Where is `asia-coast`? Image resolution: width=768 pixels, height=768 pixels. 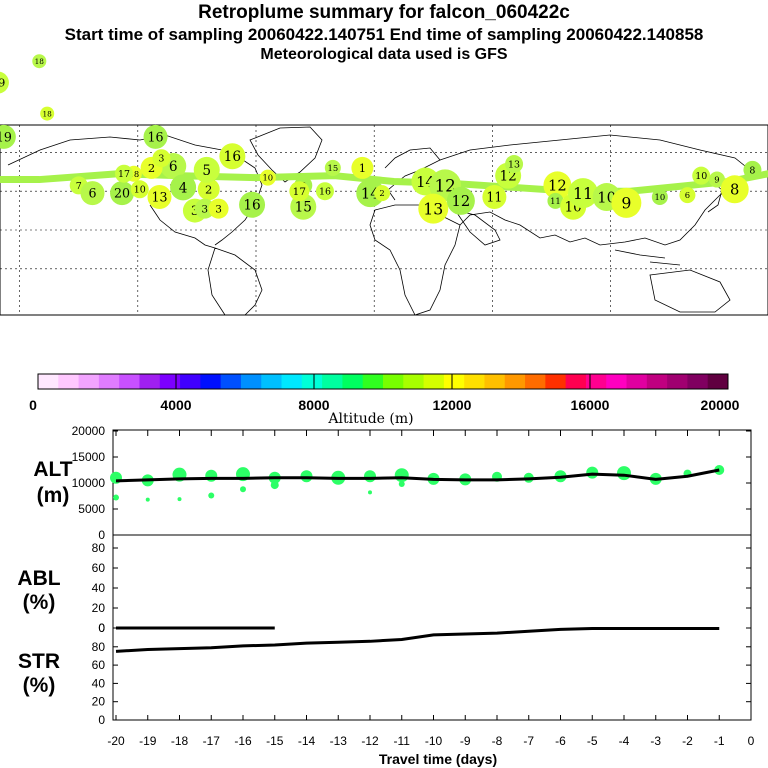
asia-coast is located at coordinates (595, 190).